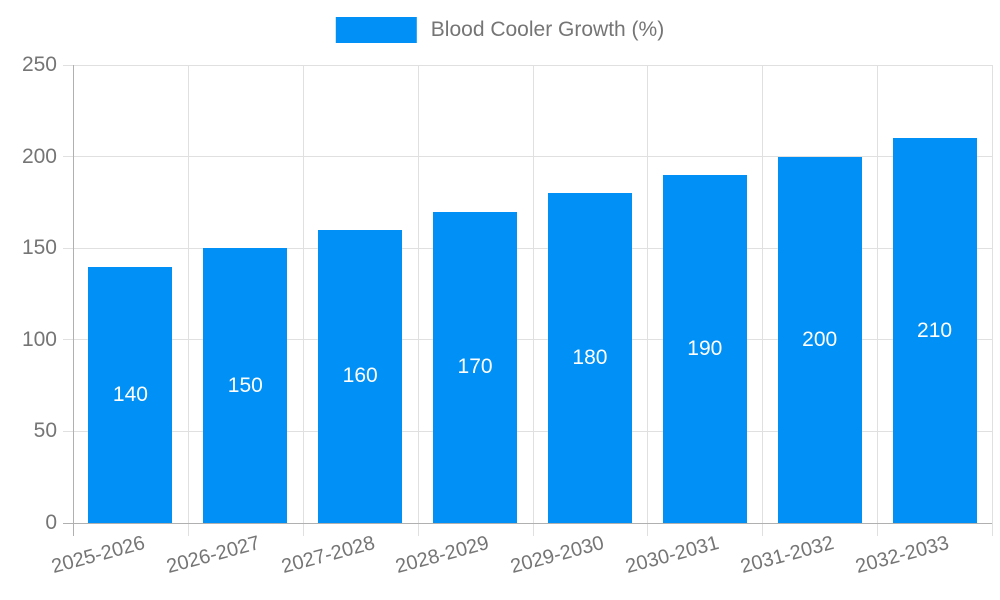 Image resolution: width=1000 pixels, height=600 pixels. What do you see at coordinates (376, 30) in the screenshot?
I see `legend-swatch` at bounding box center [376, 30].